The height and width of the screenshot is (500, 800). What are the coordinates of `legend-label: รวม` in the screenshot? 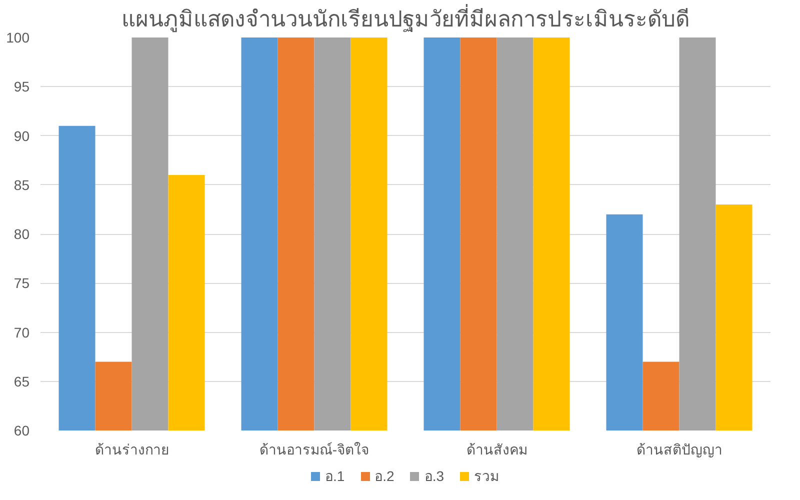 It's located at (487, 476).